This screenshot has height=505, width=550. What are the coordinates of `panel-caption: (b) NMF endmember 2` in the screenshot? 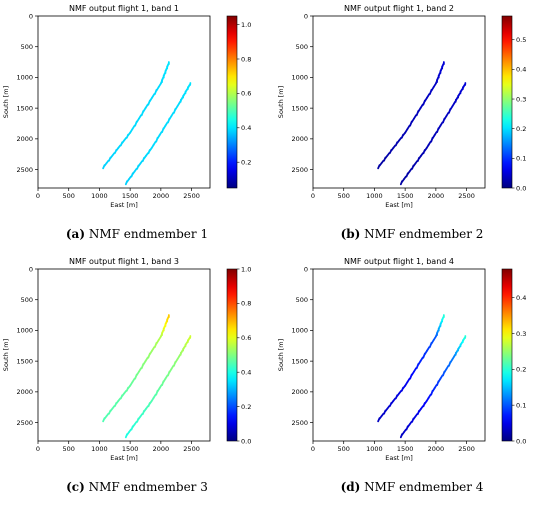 It's located at (412, 234).